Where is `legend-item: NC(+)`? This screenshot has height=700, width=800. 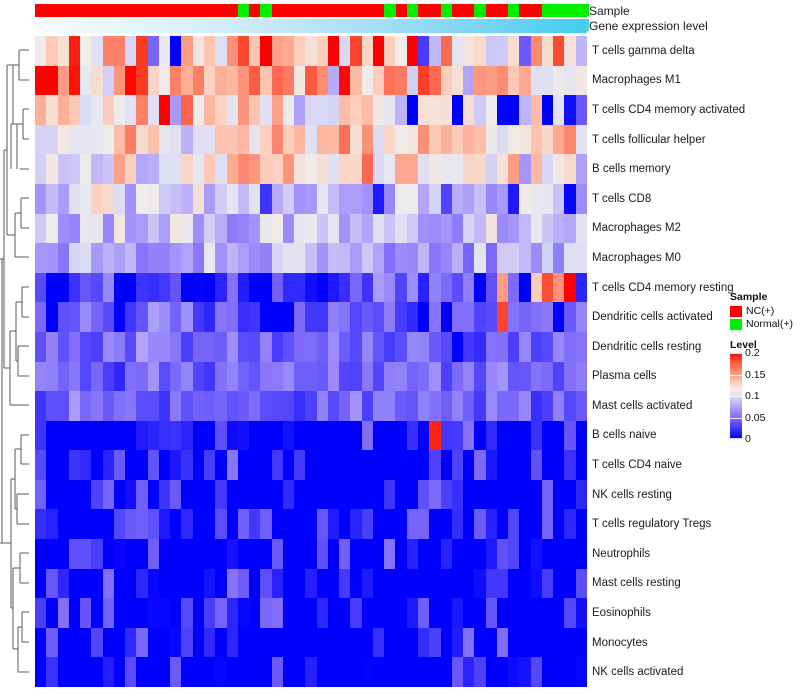 legend-item: NC(+) is located at coordinates (765, 312).